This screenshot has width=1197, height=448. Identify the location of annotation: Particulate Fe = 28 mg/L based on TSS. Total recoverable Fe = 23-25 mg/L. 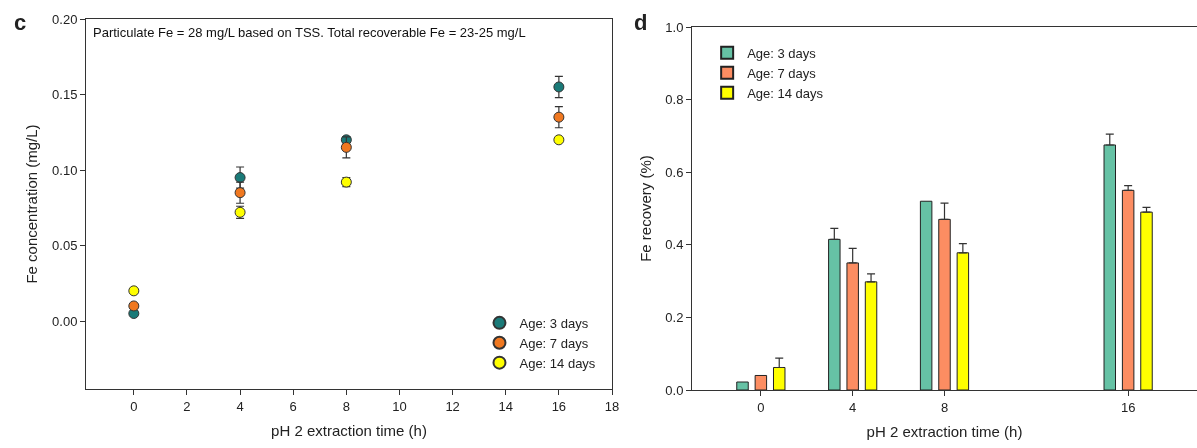
(309, 32).